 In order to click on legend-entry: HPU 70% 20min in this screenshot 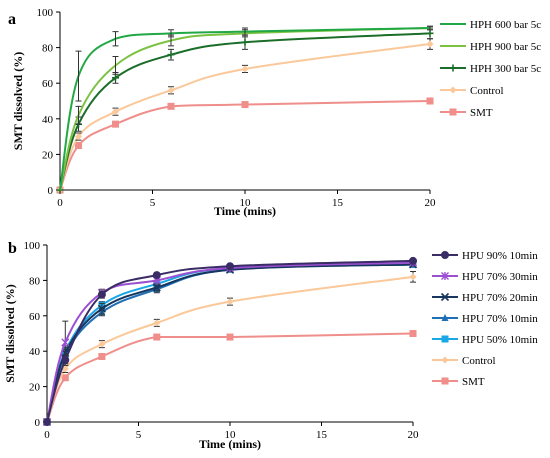, I will do `click(500, 298)`.